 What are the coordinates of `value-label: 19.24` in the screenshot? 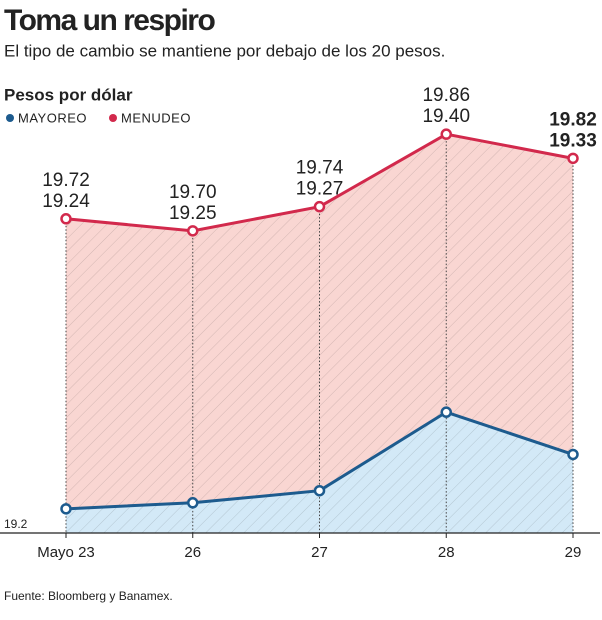 It's located at (66, 201).